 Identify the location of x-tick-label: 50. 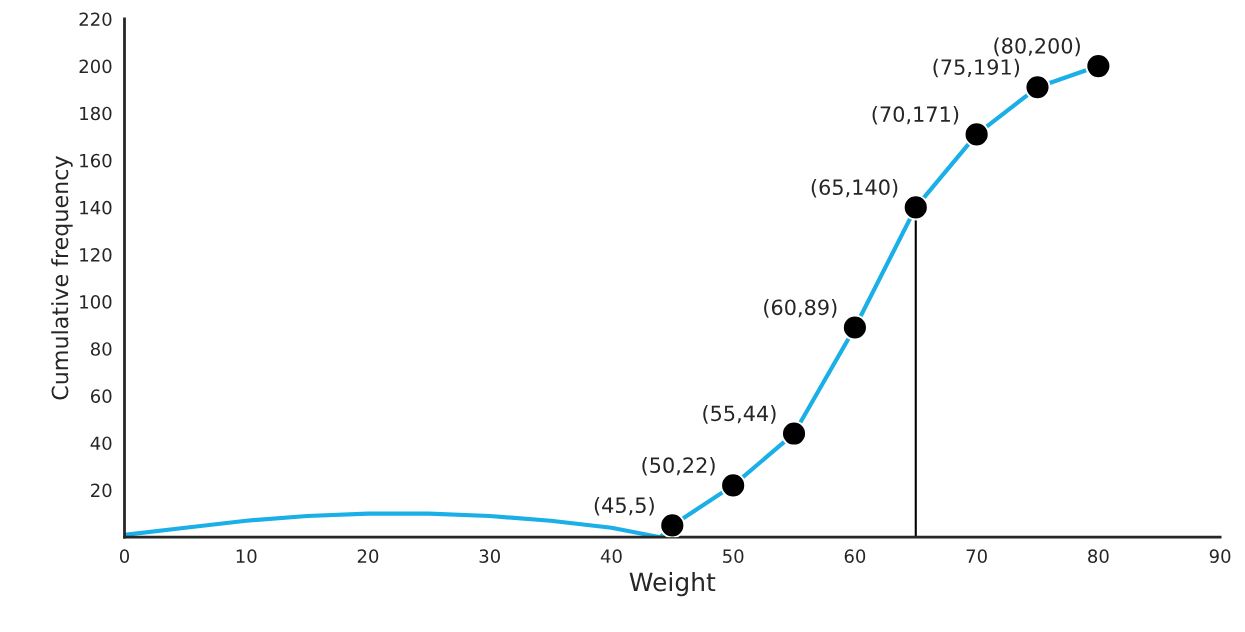
(733, 556).